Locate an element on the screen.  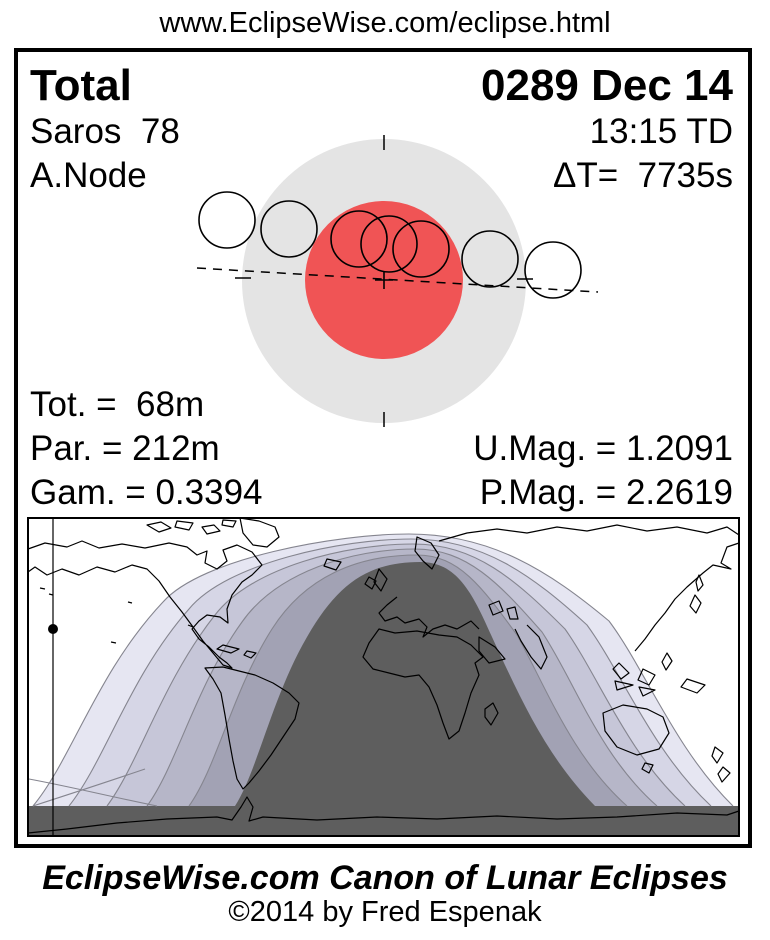
contour-cross-b is located at coordinates (89, 787).